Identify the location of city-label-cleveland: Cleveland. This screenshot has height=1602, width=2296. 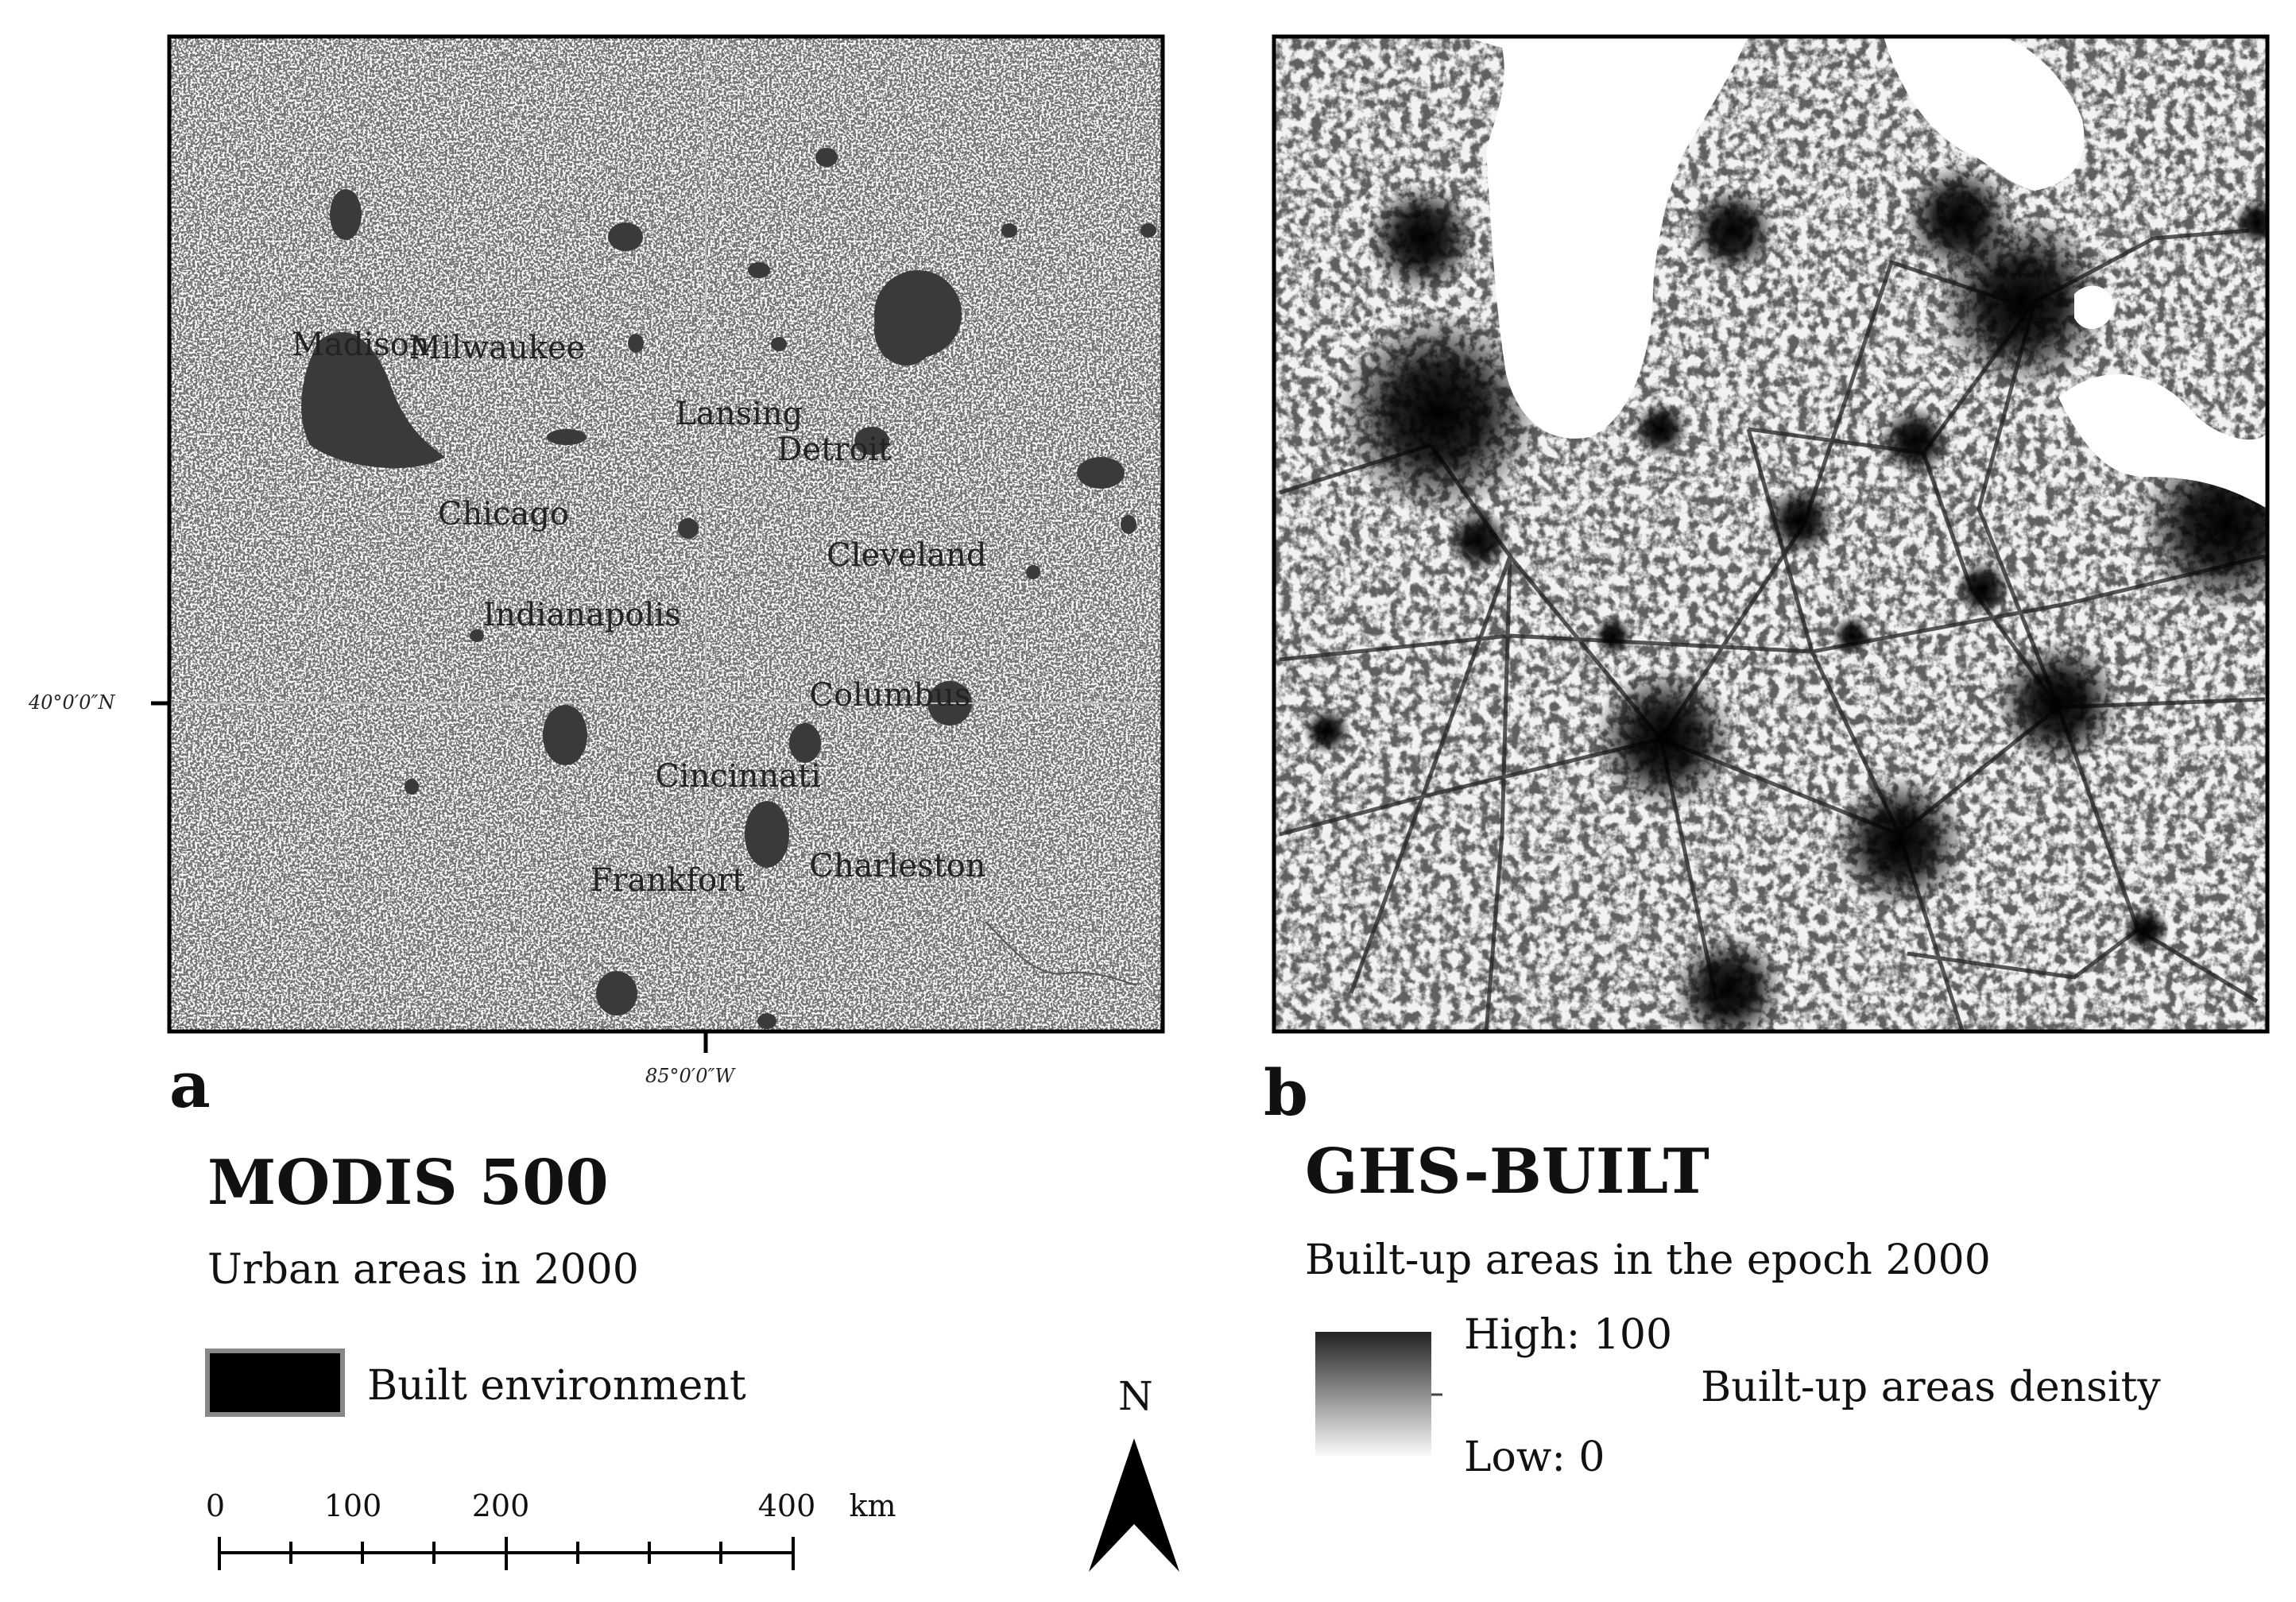
(907, 555).